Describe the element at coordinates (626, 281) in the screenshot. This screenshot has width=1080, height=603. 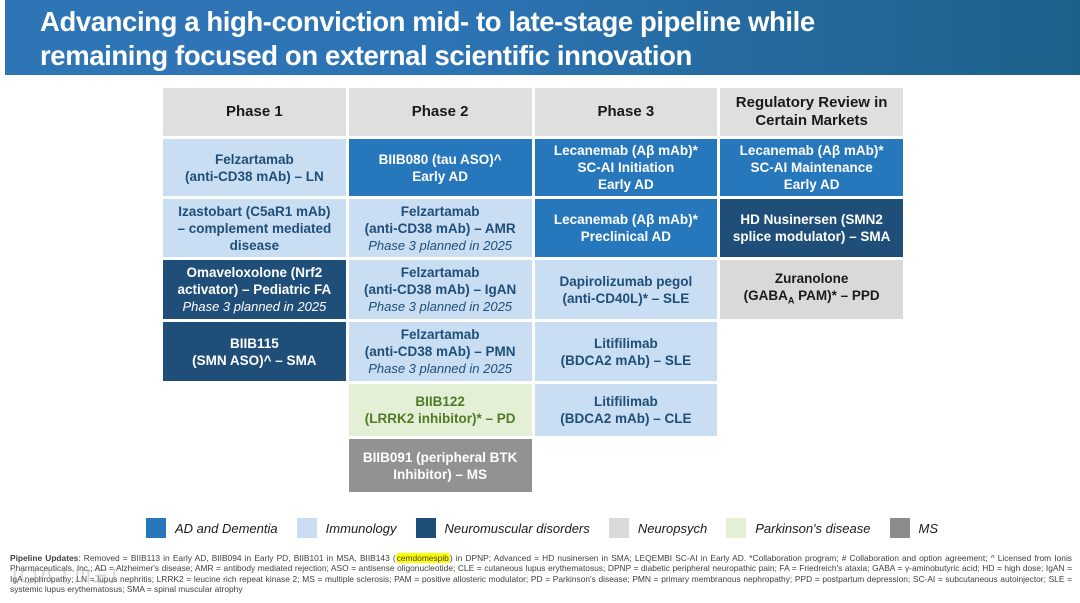
I see `program-text-line: Dapirolizumab pegol` at that location.